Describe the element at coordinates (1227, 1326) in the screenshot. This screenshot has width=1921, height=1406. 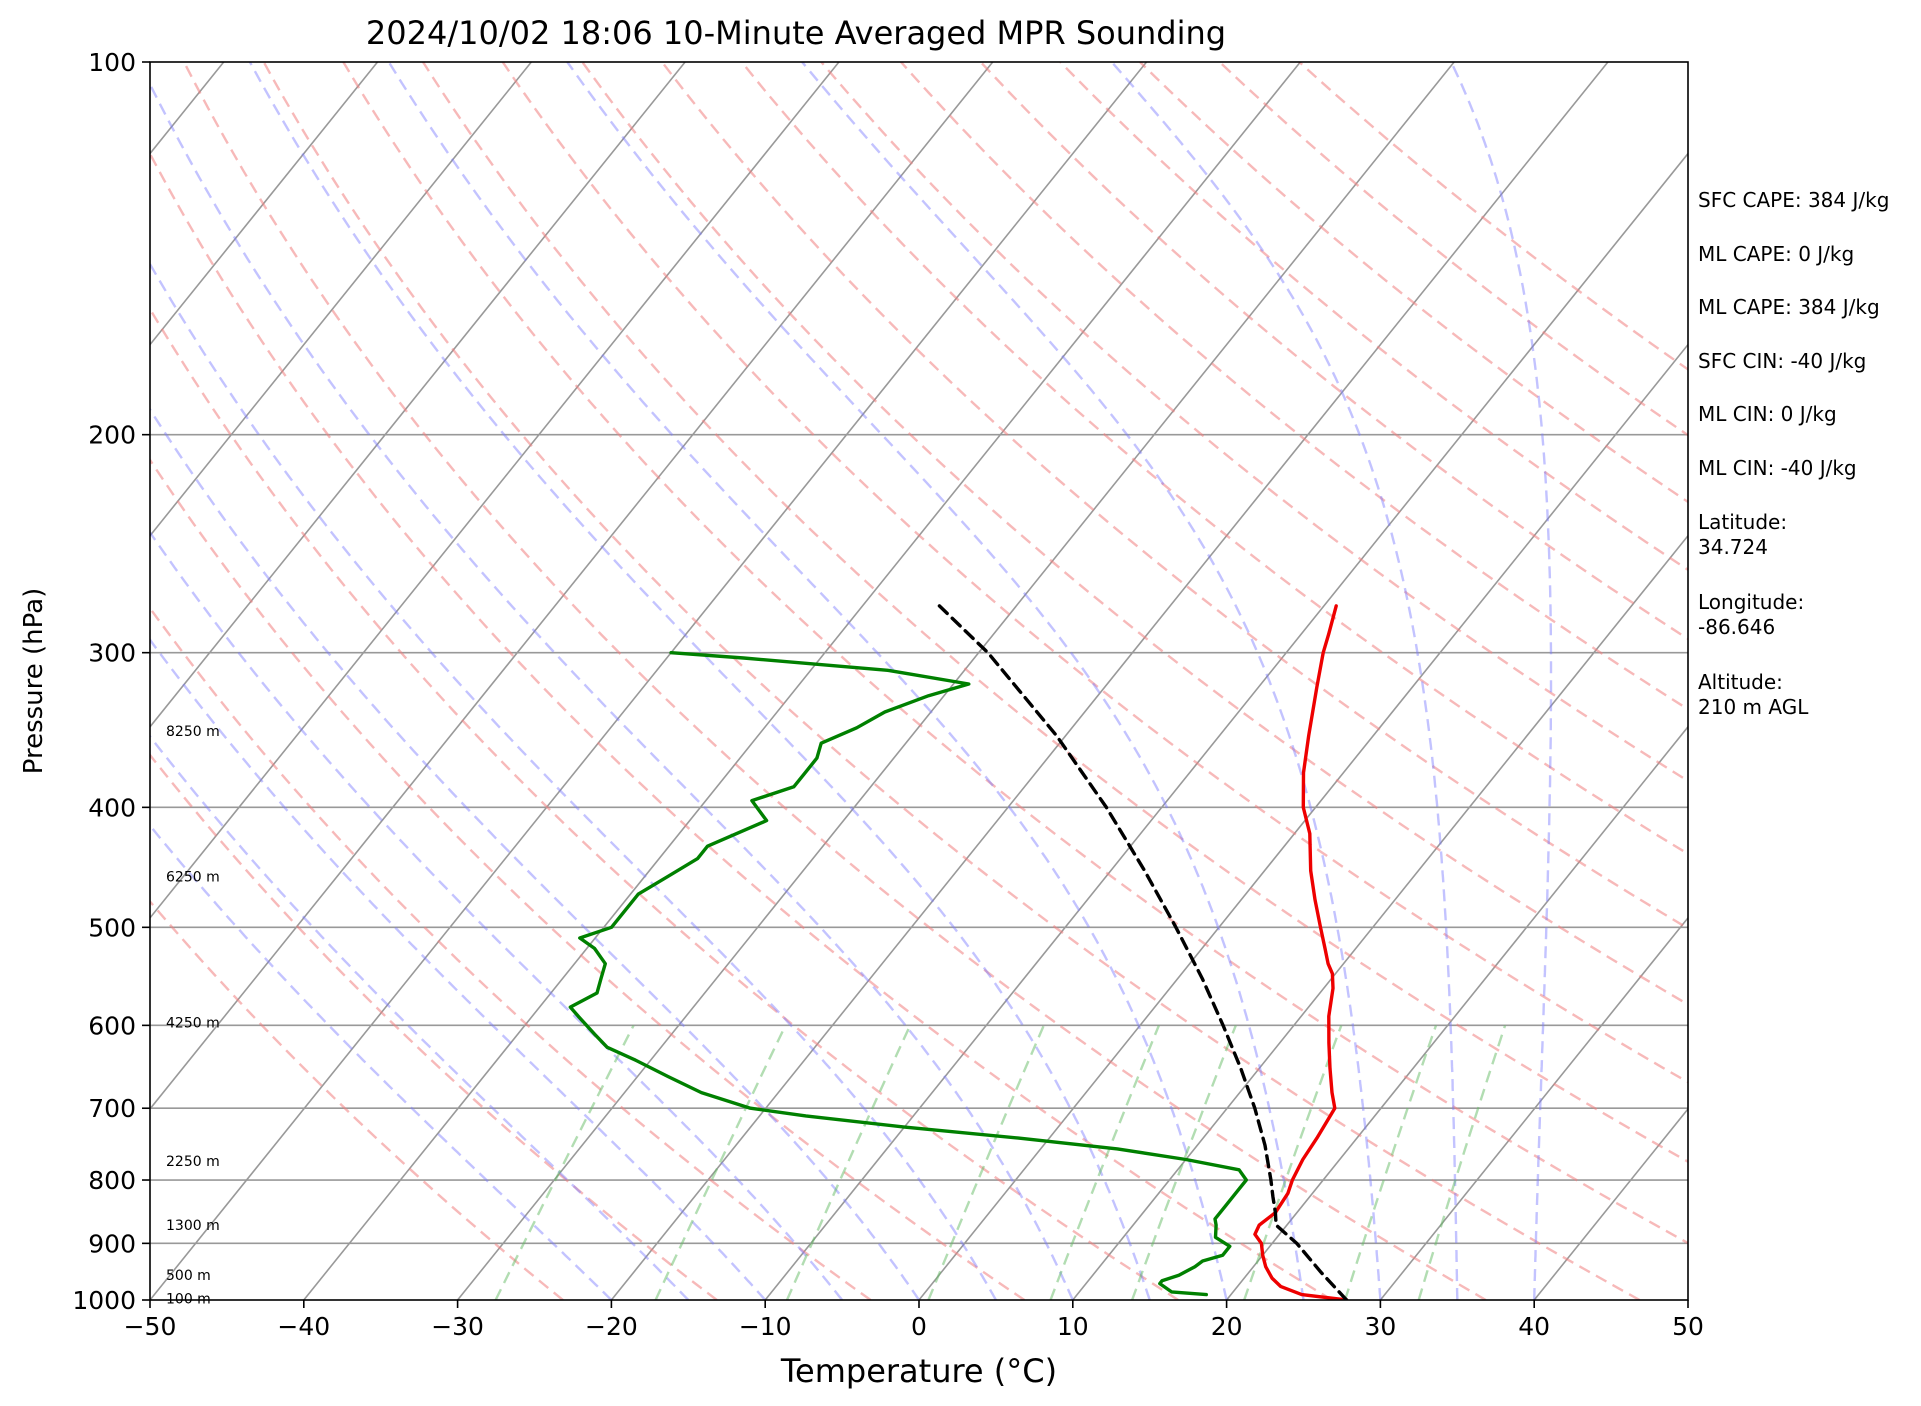
I see `x-tick-label: 20` at that location.